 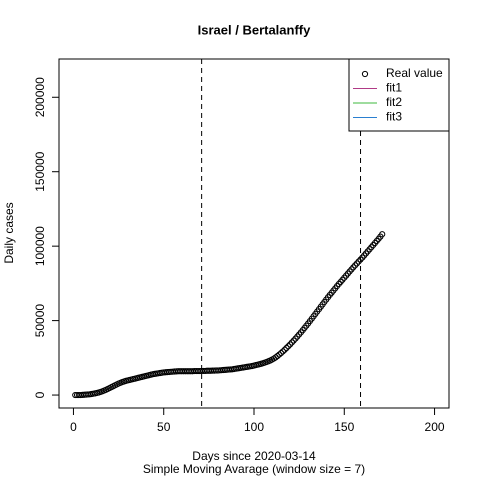 I want to click on subtitle: Simple Moving Avarage (window size = 7), so click(x=254, y=469).